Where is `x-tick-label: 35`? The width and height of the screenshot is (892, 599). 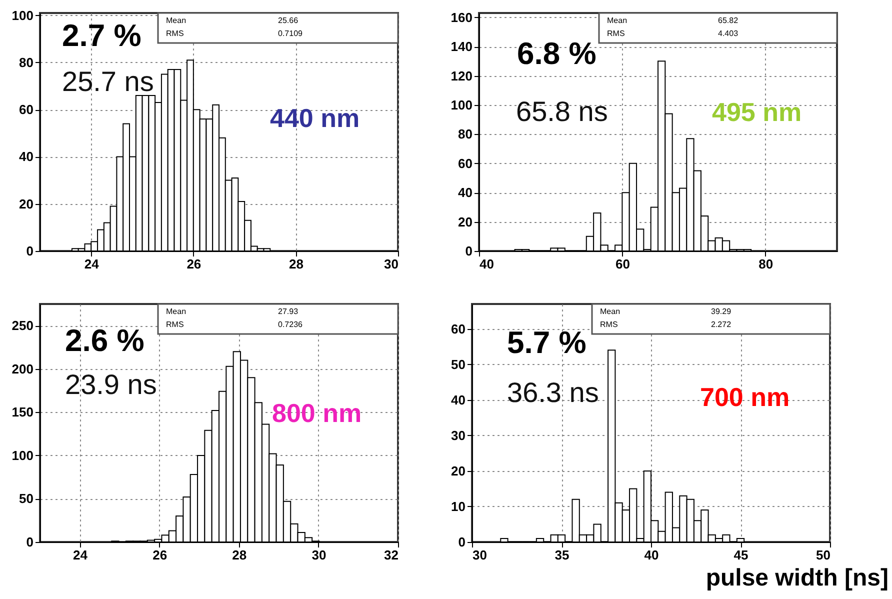 x-tick-label: 35 is located at coordinates (562, 555).